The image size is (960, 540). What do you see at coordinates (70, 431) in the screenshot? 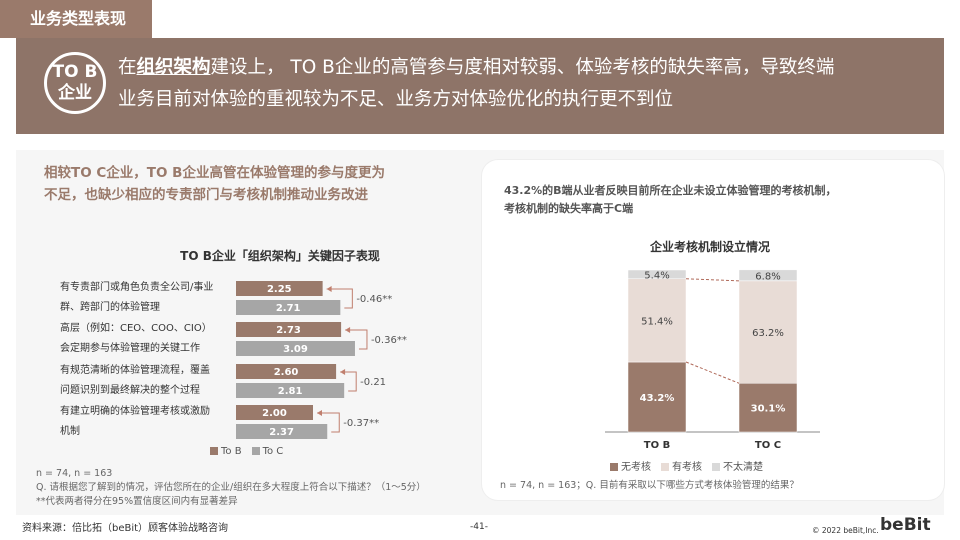
I see `row-label-line2: 机制` at bounding box center [70, 431].